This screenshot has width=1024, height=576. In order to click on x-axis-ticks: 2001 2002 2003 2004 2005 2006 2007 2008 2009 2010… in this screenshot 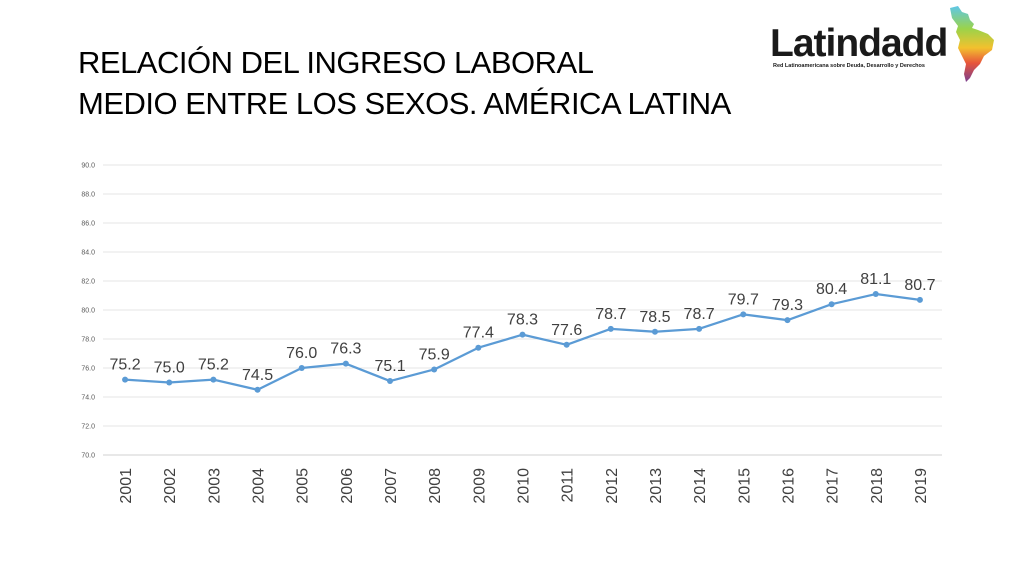, I will do `click(524, 486)`.